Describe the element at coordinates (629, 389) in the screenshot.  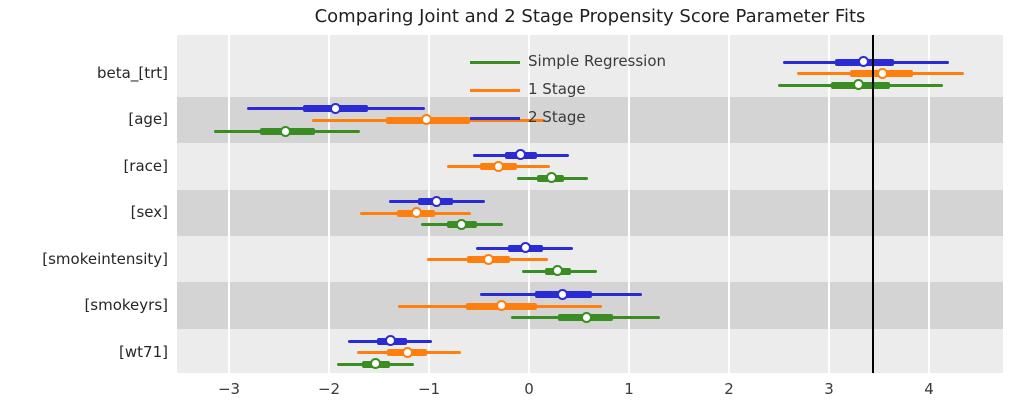
I see `x-tick-label: 1` at that location.